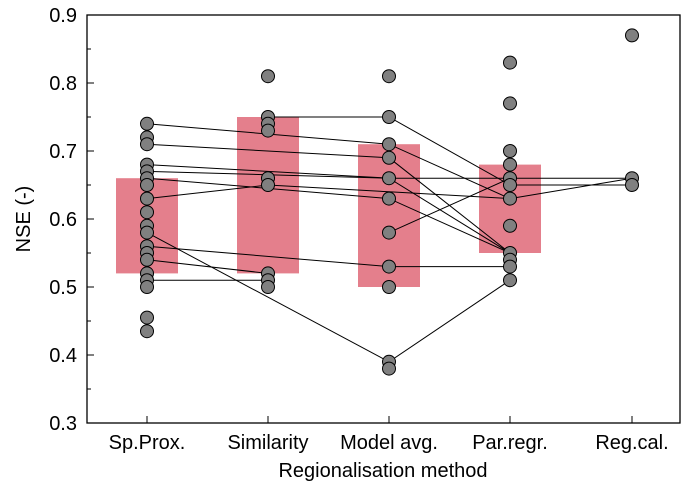  What do you see at coordinates (63, 424) in the screenshot?
I see `y-tick-label: 0.3` at bounding box center [63, 424].